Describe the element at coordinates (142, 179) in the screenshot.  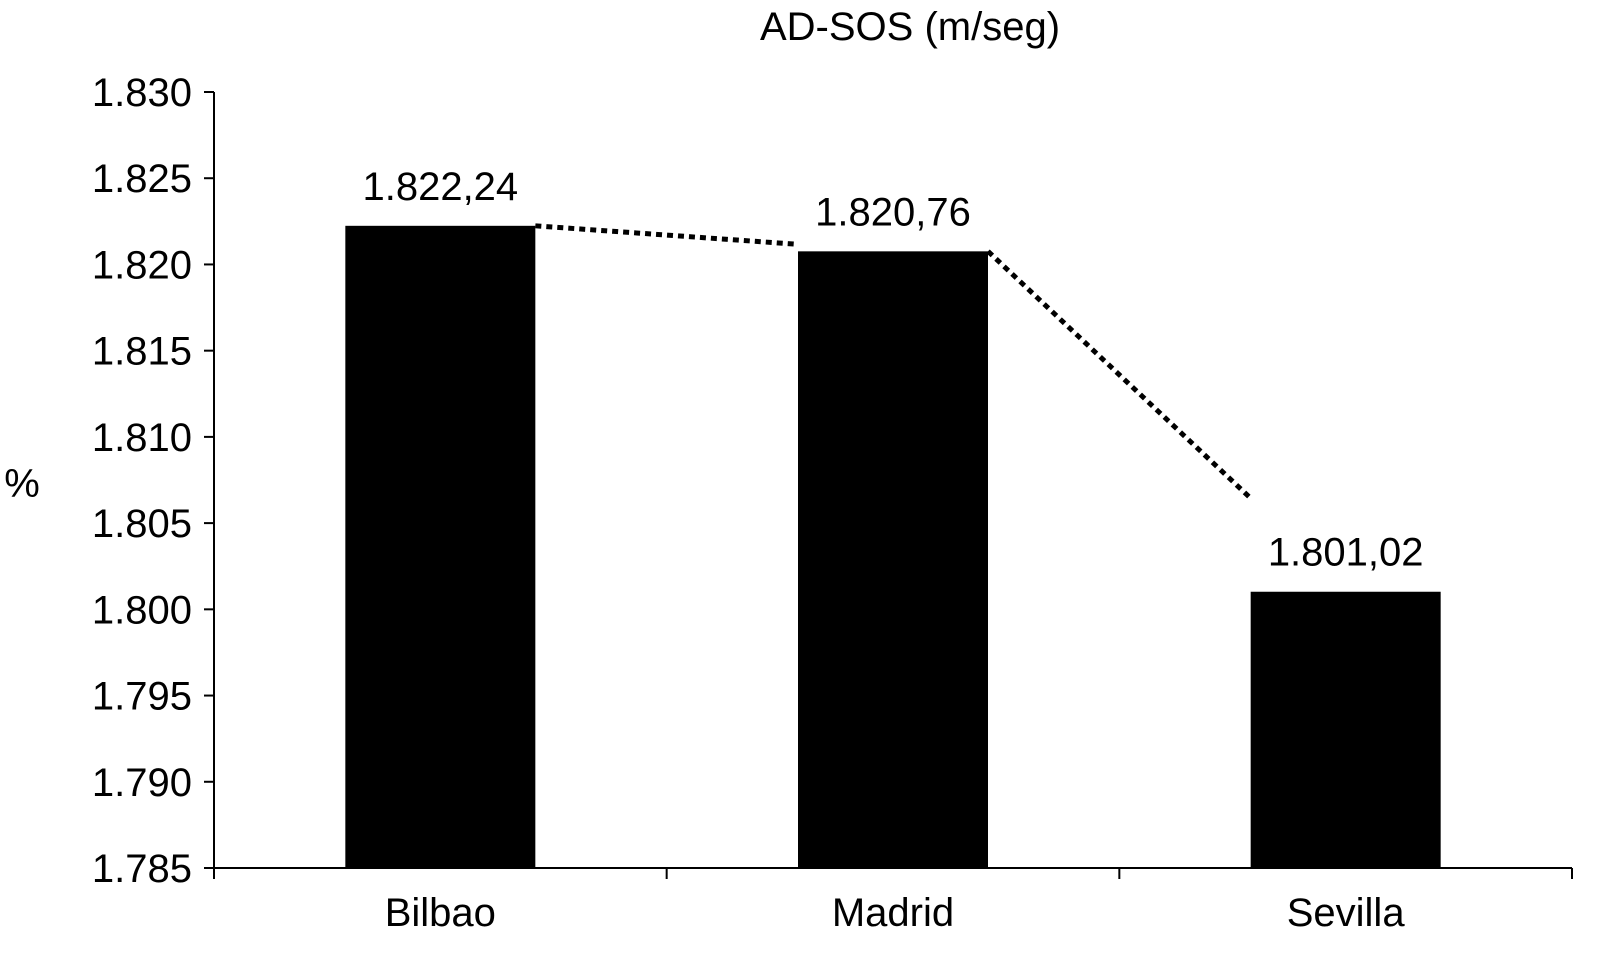
I see `y-tick-label: 1.825` at that location.